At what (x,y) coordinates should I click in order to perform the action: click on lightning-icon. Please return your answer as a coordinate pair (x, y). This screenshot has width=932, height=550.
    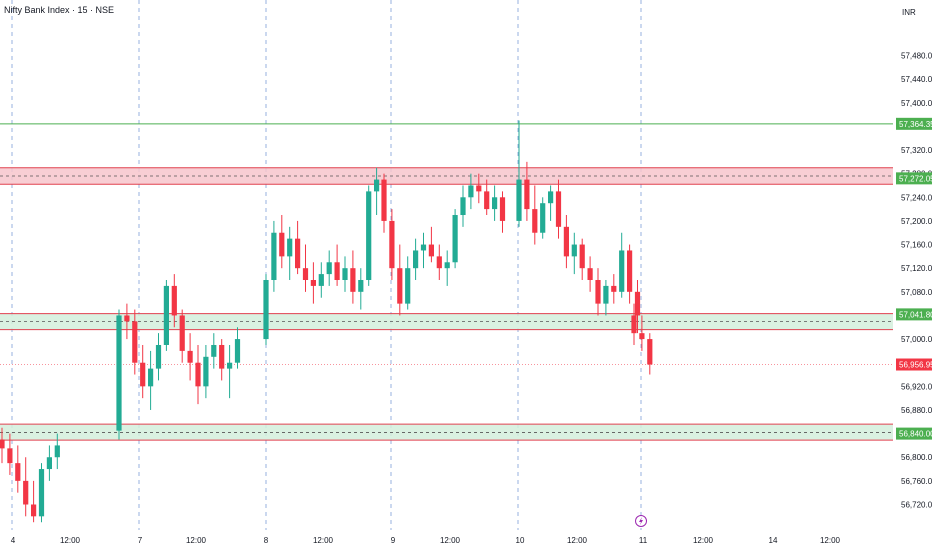
    Looking at the image, I should click on (641, 521).